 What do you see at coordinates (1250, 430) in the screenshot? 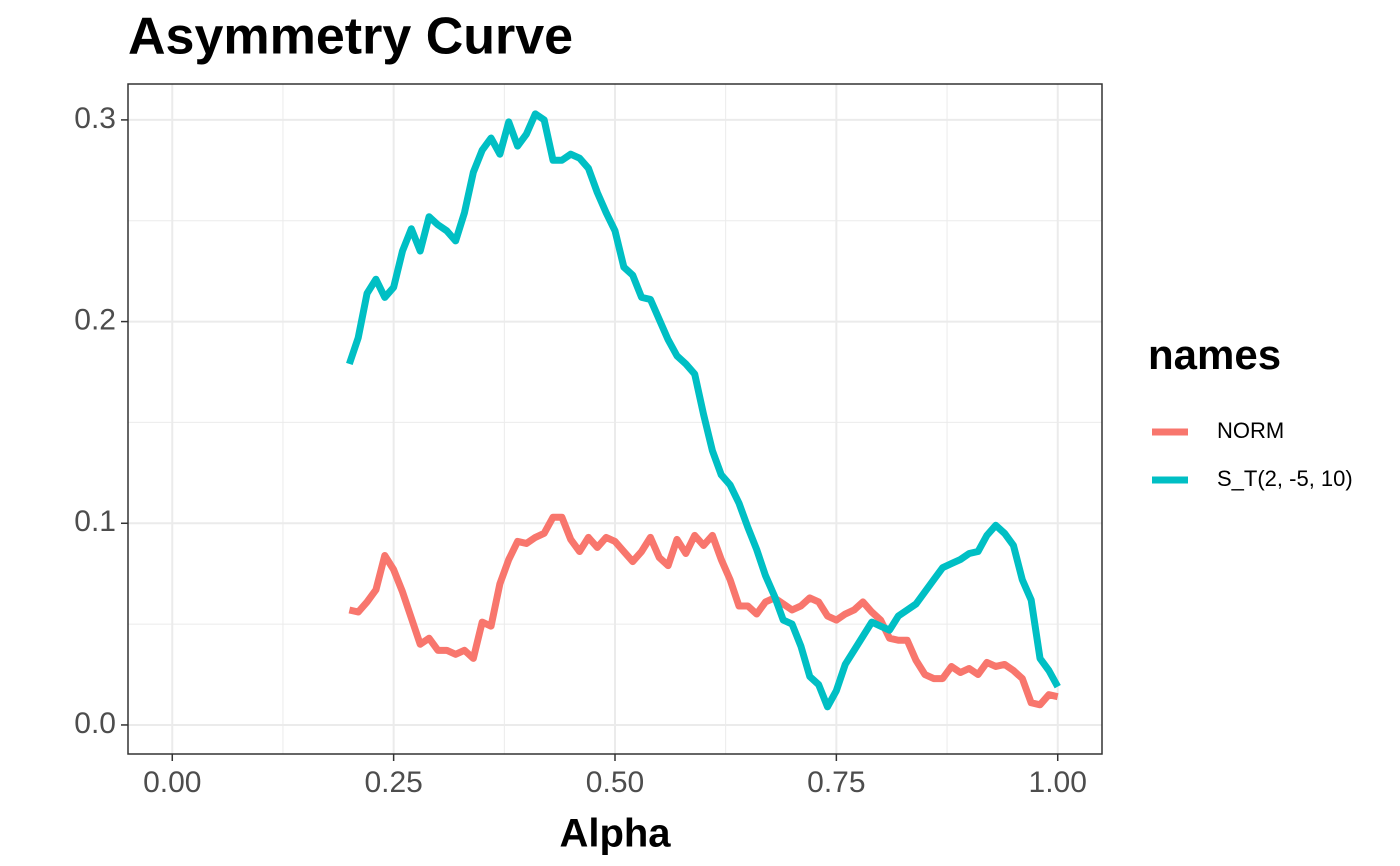
I see `legend-label: NORM` at bounding box center [1250, 430].